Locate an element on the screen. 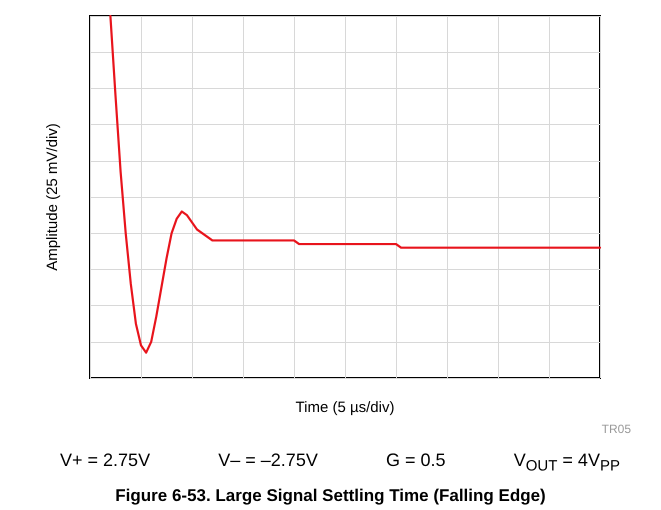 The width and height of the screenshot is (661, 510). text: G = 0.5 is located at coordinates (416, 461).